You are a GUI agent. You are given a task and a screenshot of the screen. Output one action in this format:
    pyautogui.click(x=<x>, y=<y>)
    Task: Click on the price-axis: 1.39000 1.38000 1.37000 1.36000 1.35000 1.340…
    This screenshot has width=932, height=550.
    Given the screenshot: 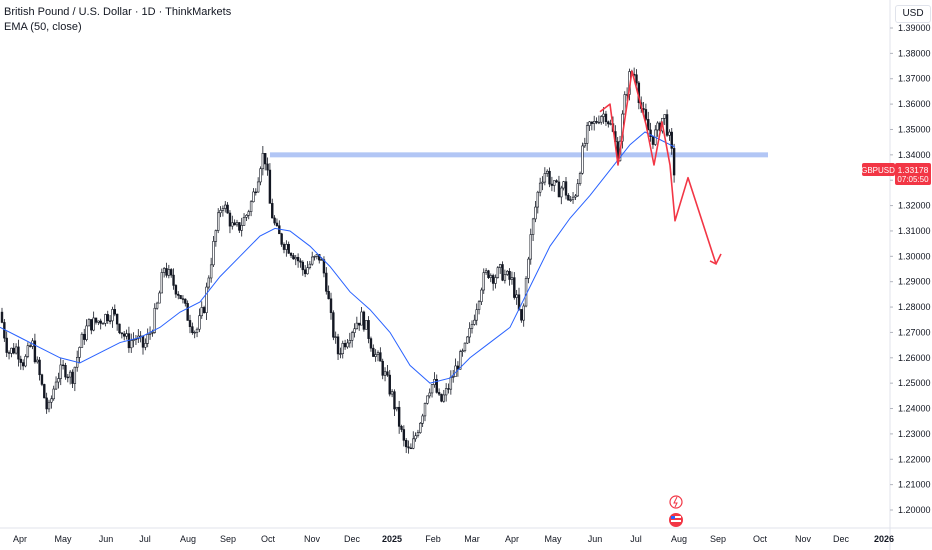 What is the action you would take?
    pyautogui.click(x=910, y=269)
    